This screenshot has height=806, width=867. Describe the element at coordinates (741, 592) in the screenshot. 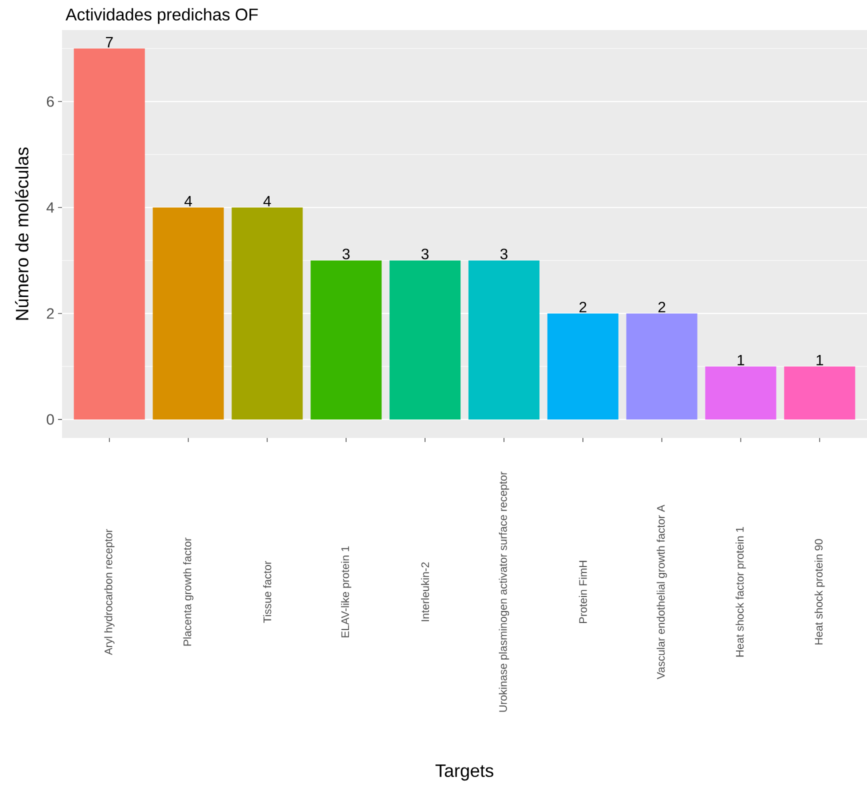

I see `x-tick-label: Heat shock factor protein 1` at that location.